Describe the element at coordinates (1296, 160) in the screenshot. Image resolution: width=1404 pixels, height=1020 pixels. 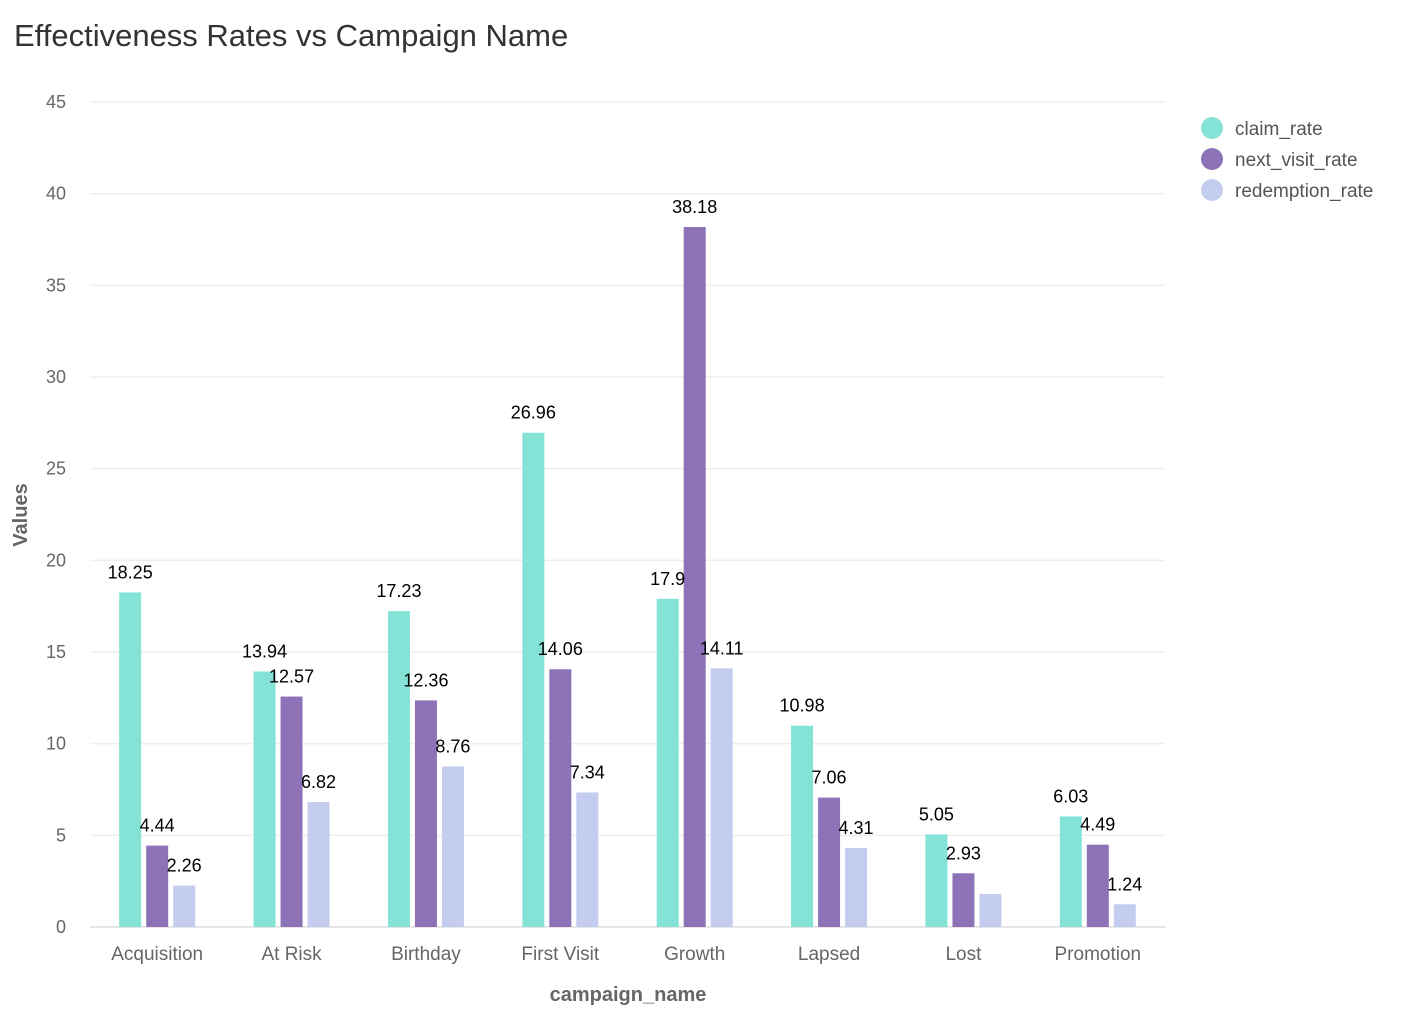
I see `legend-label-next_visit_rate: next_visit_rate` at that location.